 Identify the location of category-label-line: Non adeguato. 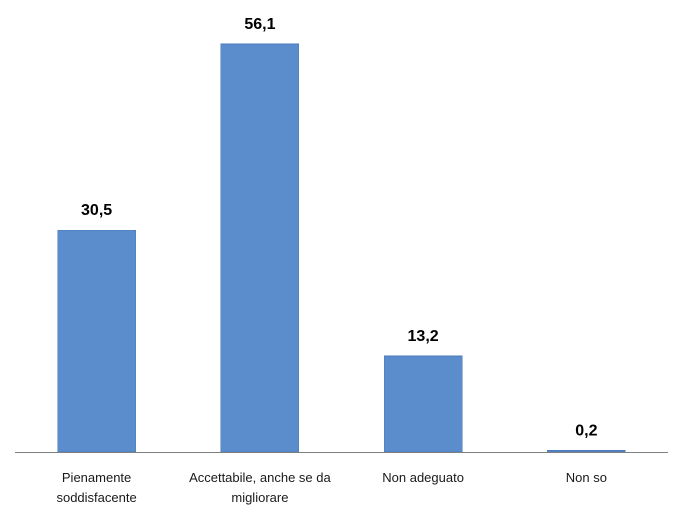
(423, 477).